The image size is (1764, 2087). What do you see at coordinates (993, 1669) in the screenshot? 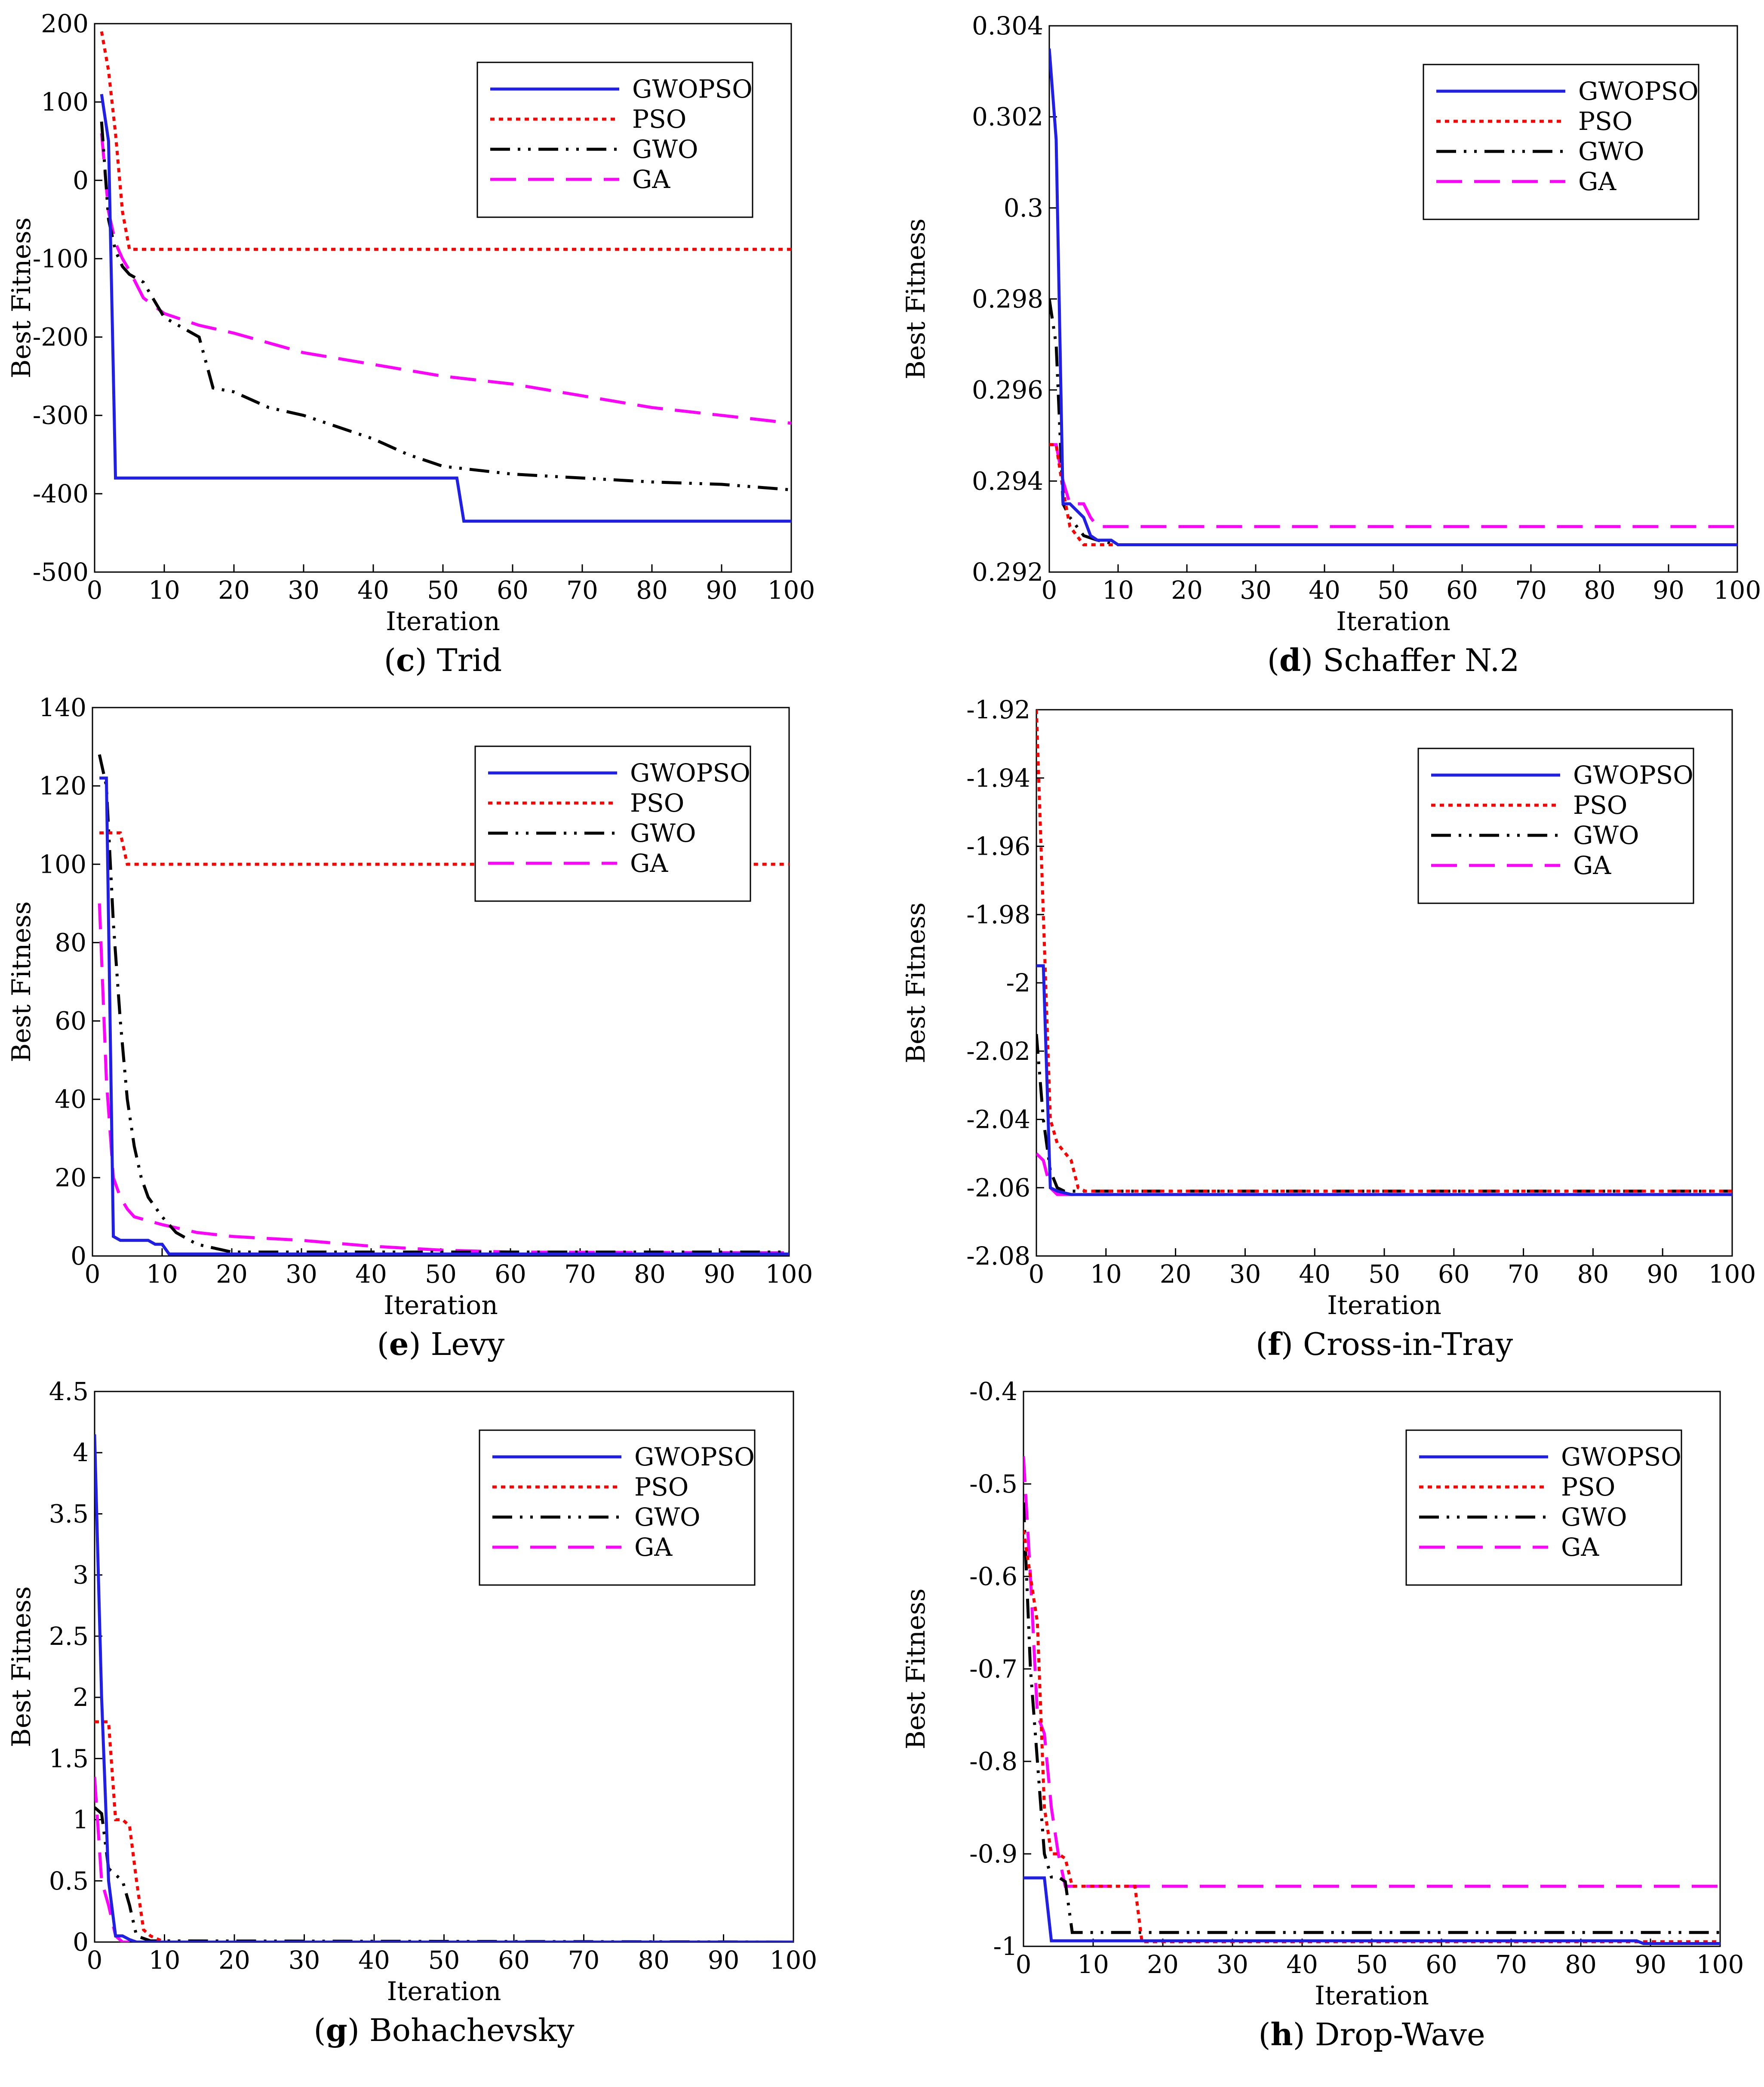
I see `y-tick-label: -0.7` at bounding box center [993, 1669].